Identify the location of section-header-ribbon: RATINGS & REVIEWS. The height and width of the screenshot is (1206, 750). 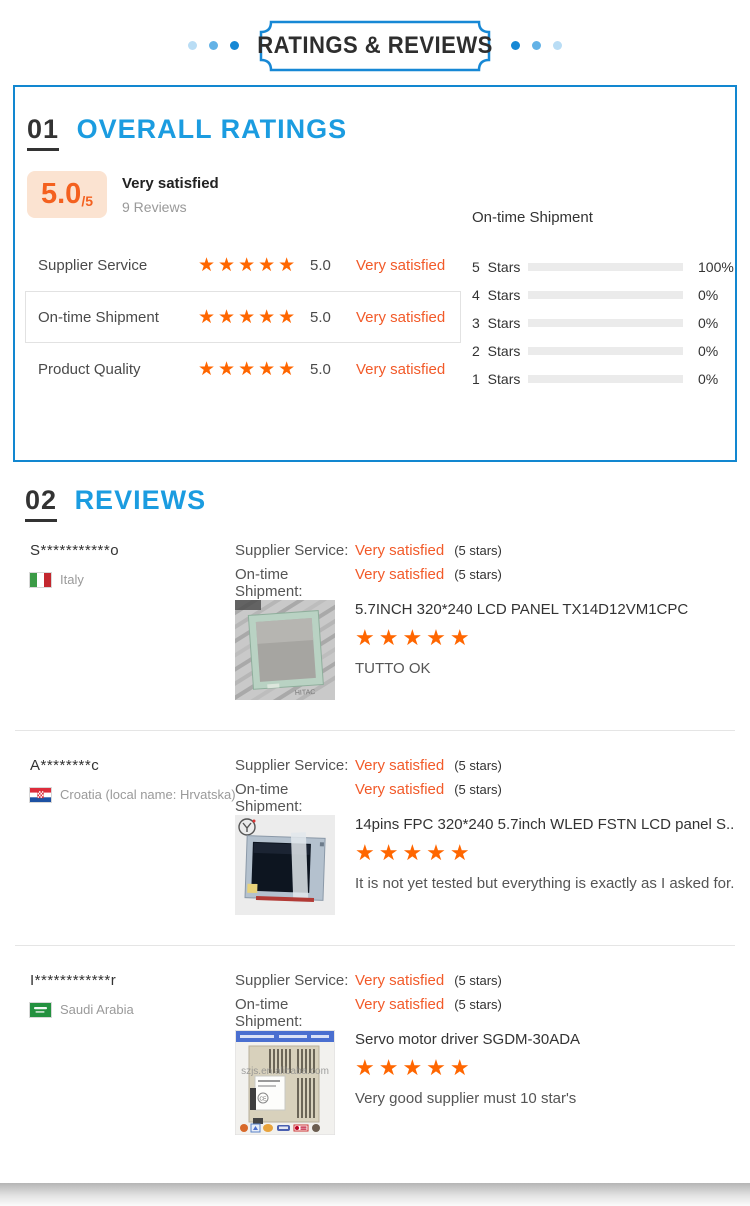
(375, 42).